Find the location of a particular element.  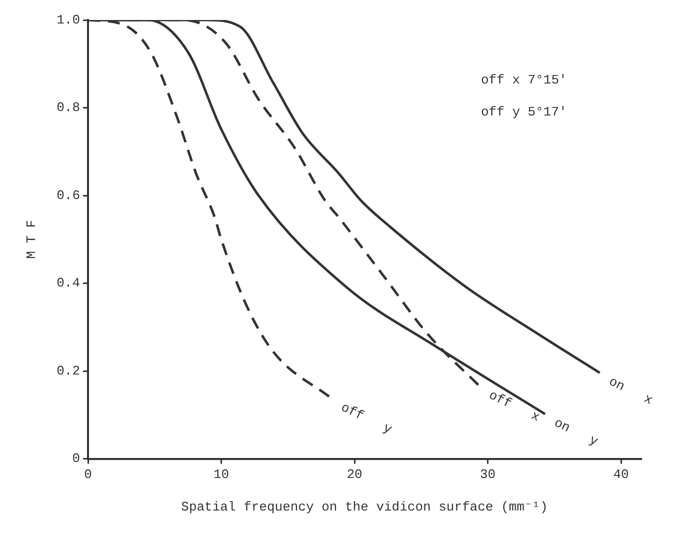

x-tick-label: 30 is located at coordinates (488, 474).